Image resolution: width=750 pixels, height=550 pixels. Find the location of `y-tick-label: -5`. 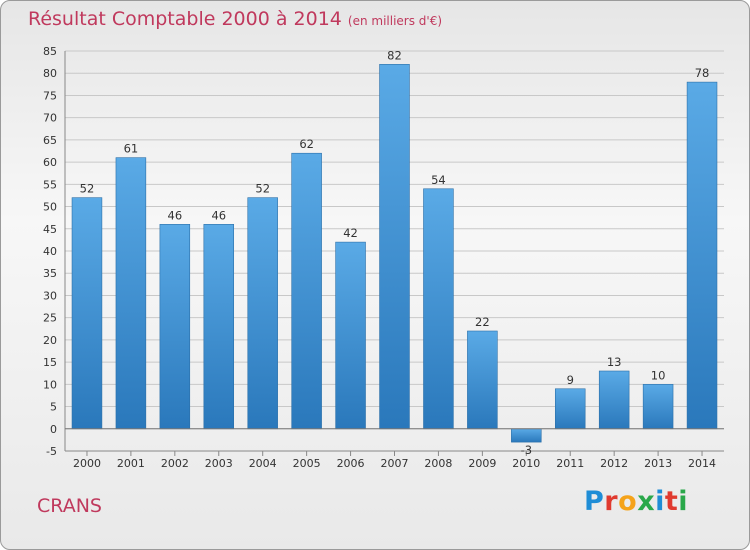

y-tick-label: -5 is located at coordinates (51, 451).